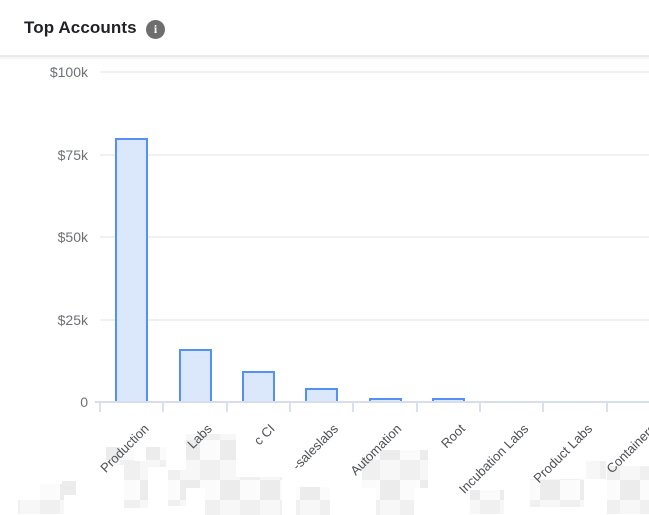 This screenshot has width=649, height=515. I want to click on x-axis-line, so click(372, 402).